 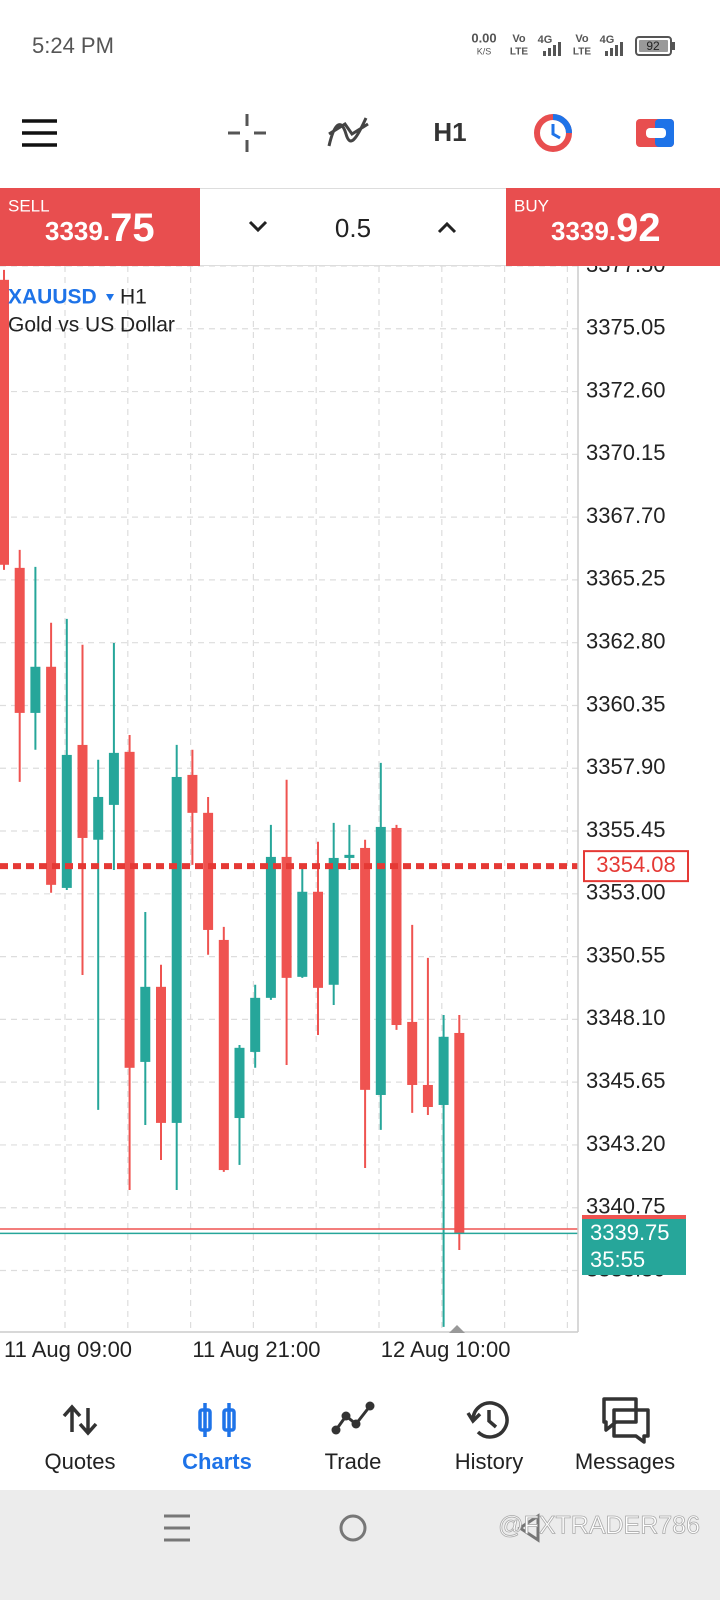 What do you see at coordinates (607, 40) in the screenshot?
I see `sim-net: 4G` at bounding box center [607, 40].